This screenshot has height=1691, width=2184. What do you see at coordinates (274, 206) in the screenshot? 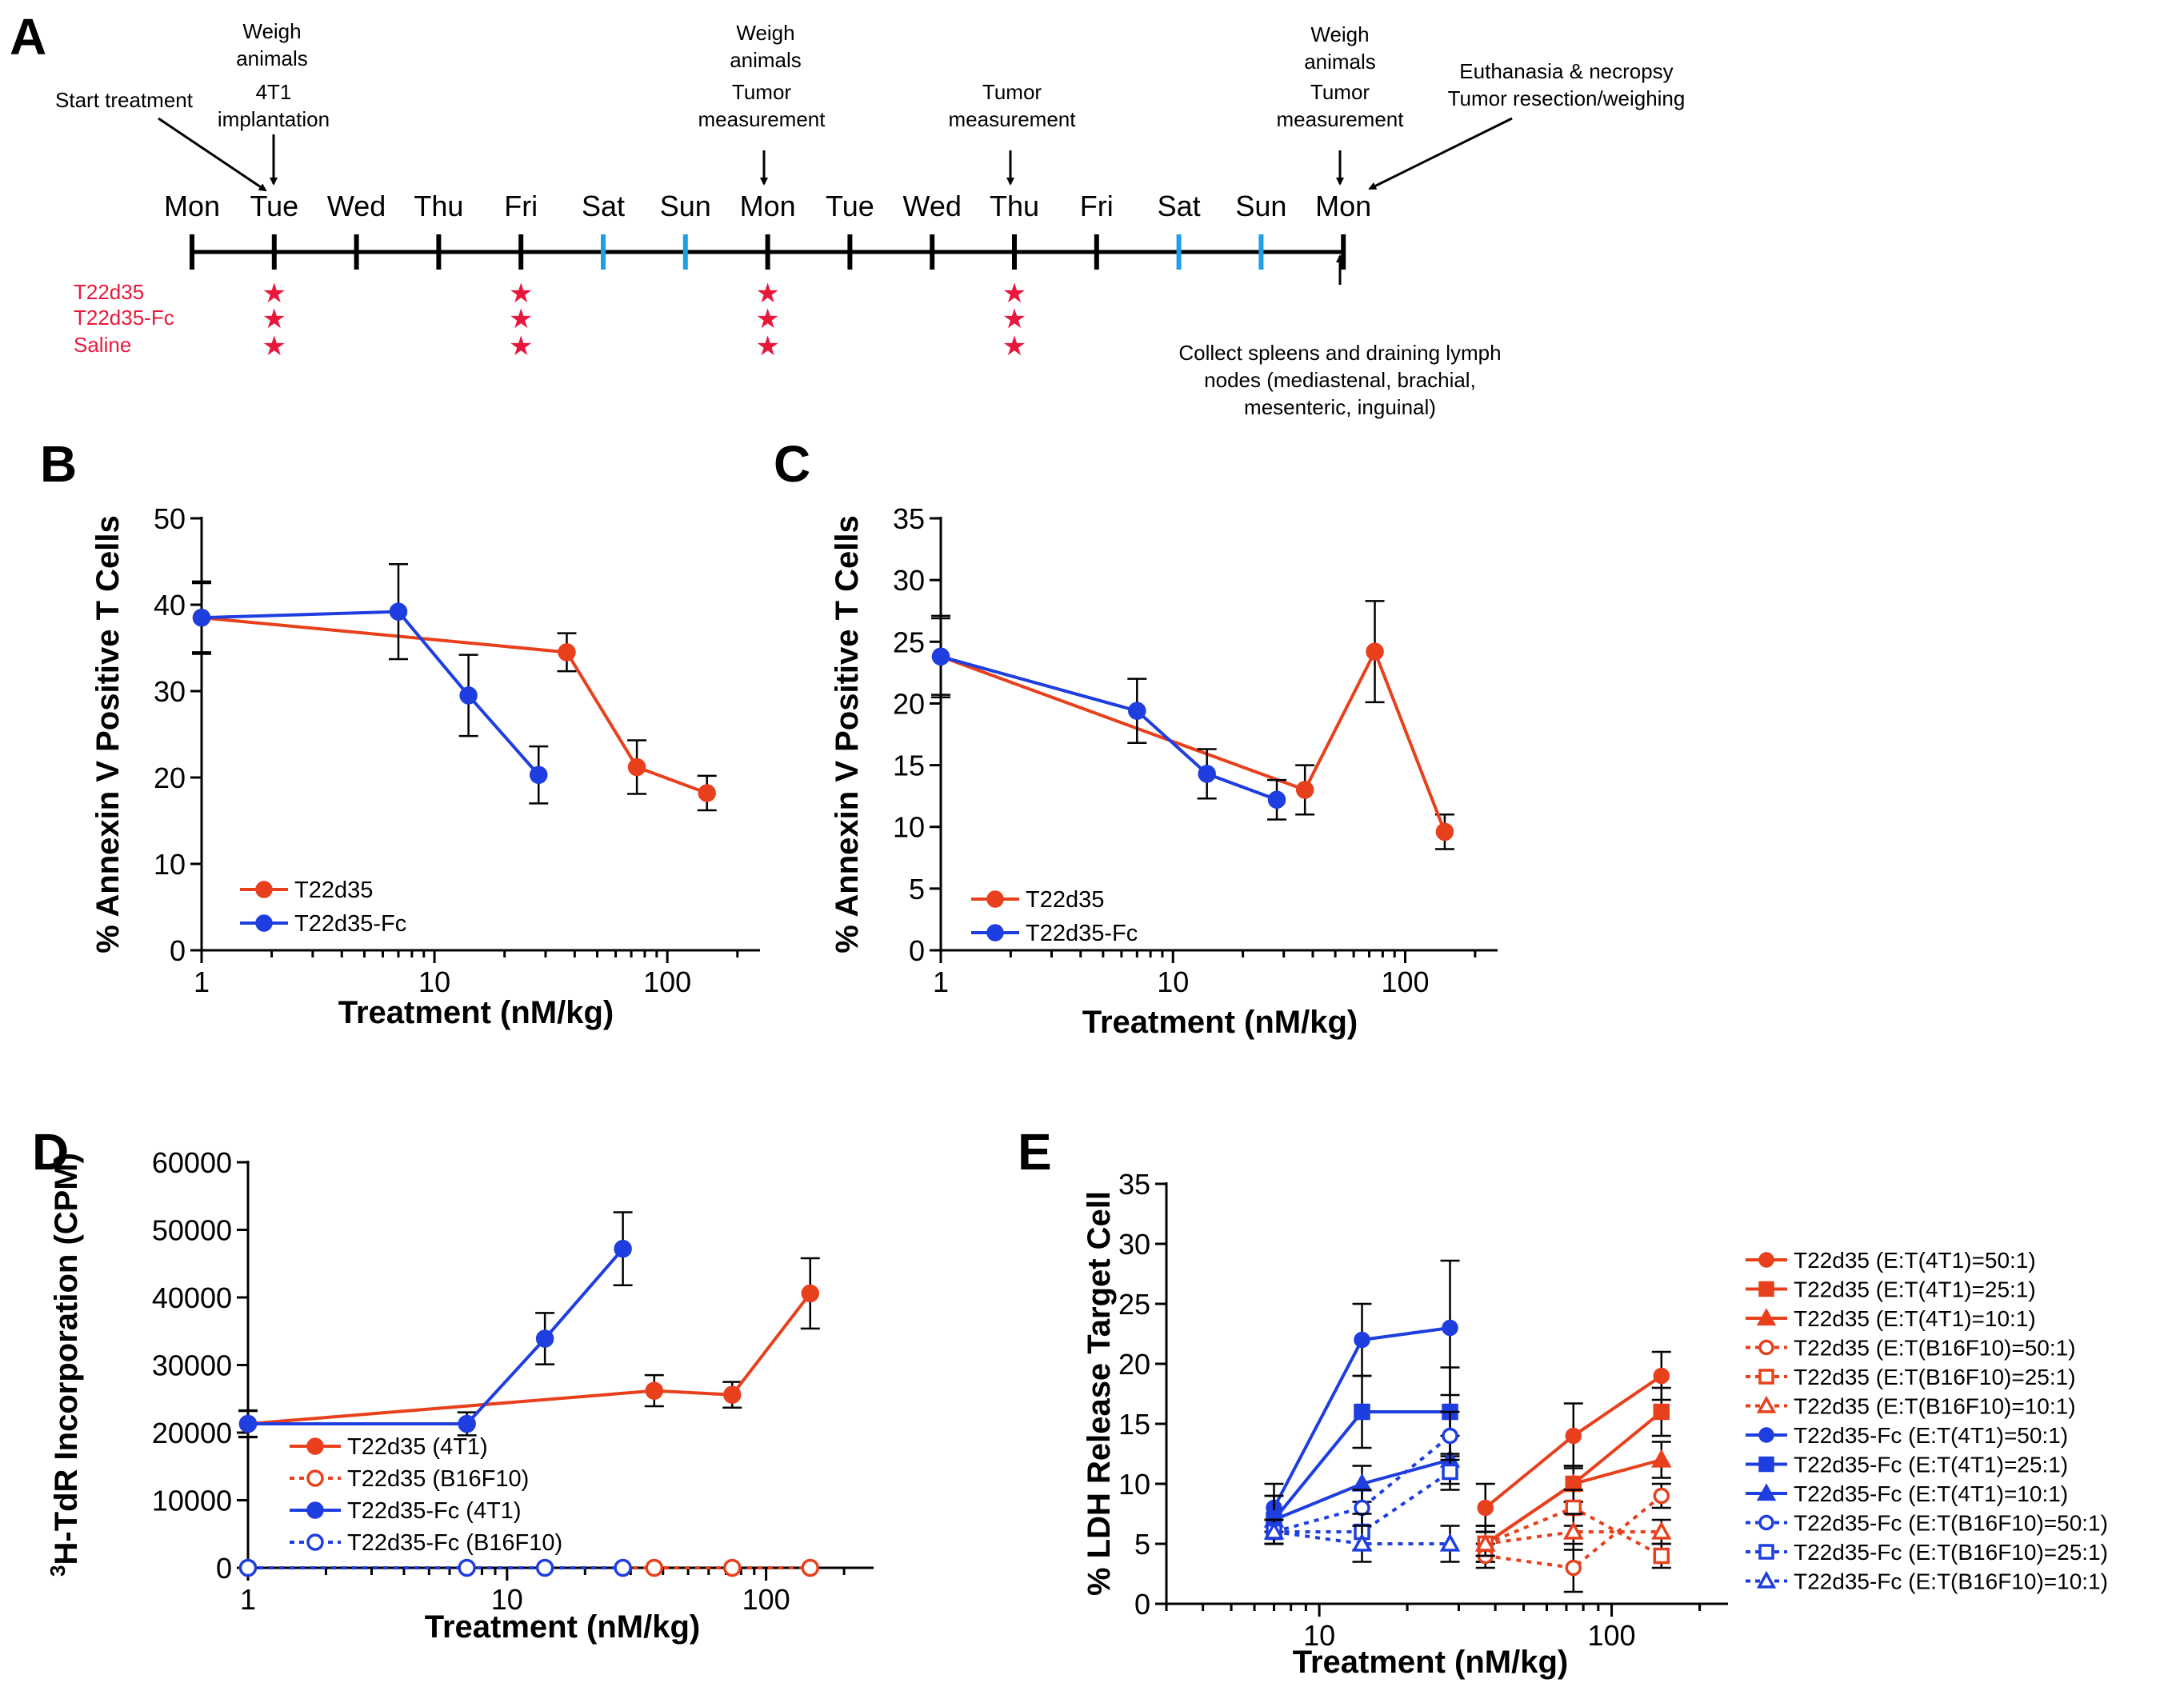
I see `timeline-day-label: Tue` at bounding box center [274, 206].